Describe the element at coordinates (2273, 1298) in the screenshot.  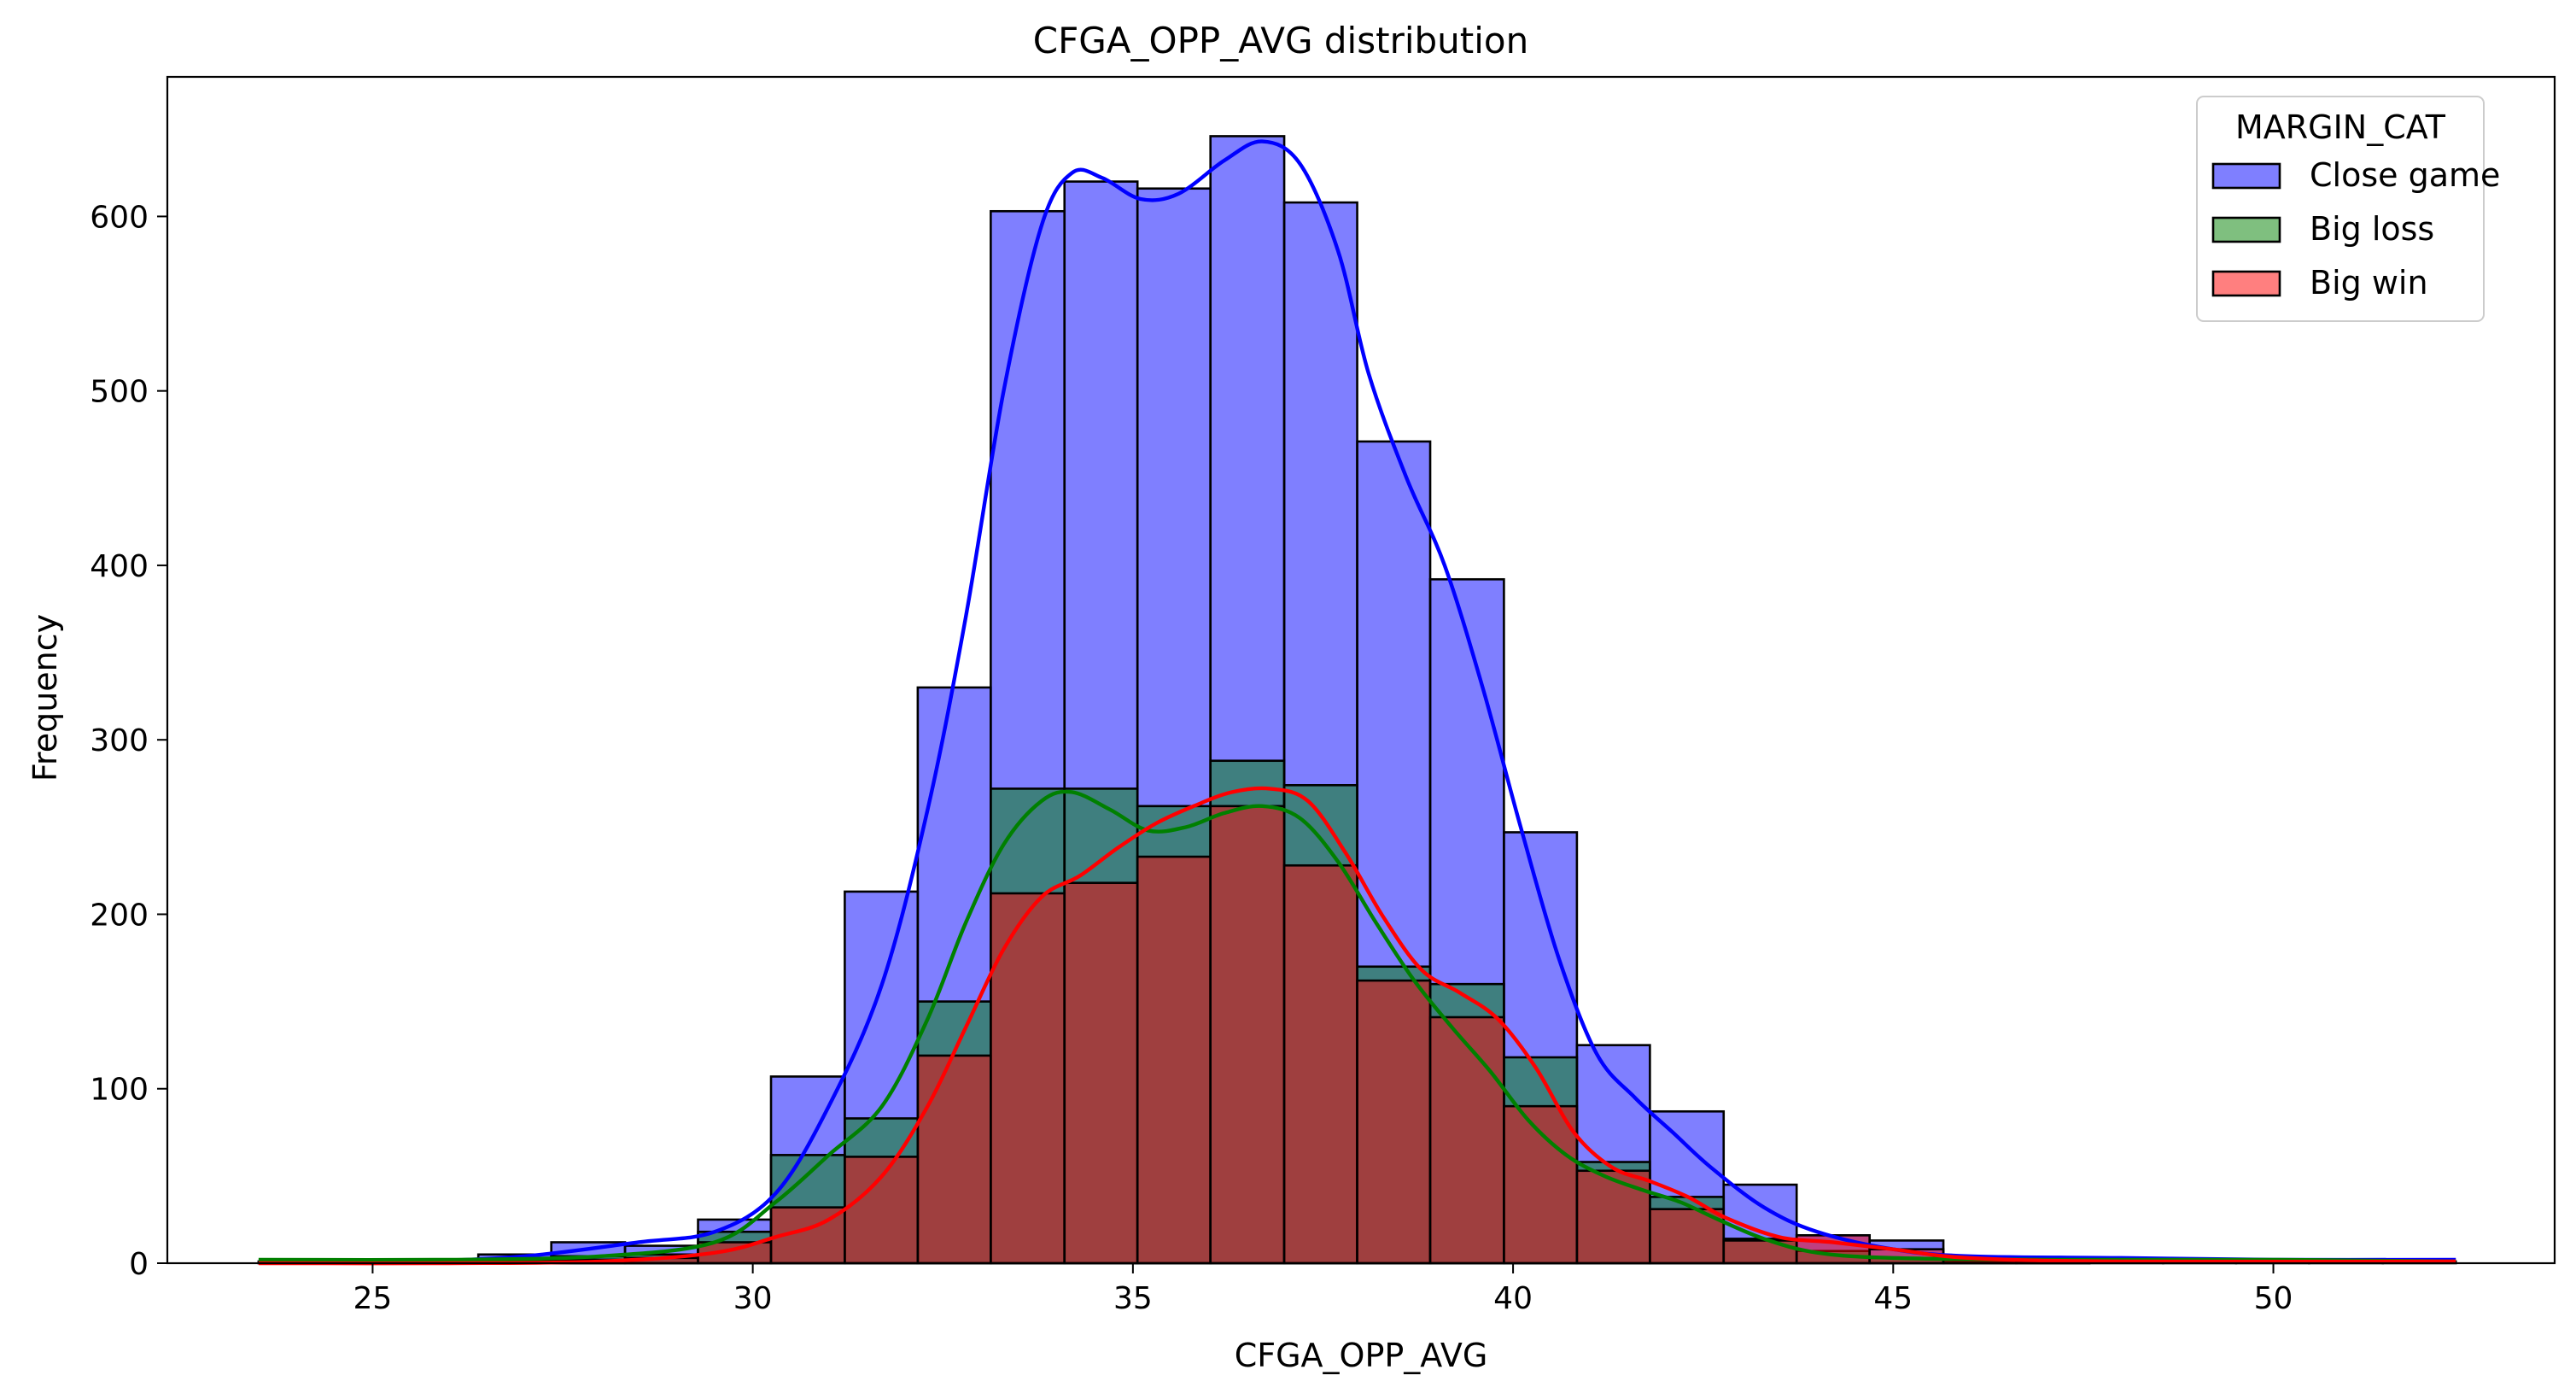
I see `x-tick-label: 50` at that location.